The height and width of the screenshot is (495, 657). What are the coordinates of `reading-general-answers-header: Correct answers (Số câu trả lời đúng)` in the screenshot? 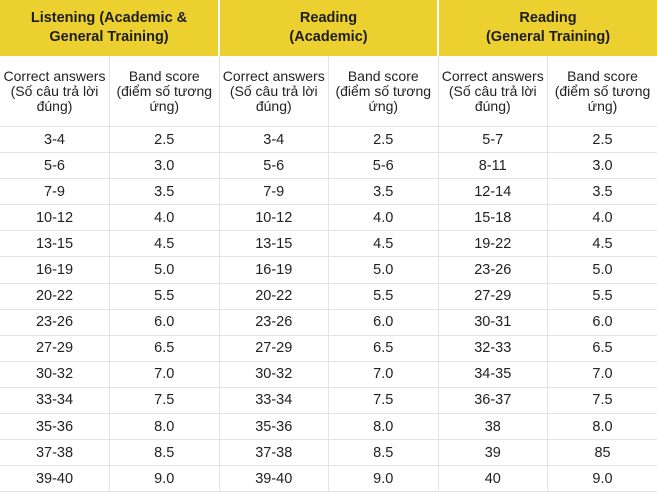 It's located at (493, 91).